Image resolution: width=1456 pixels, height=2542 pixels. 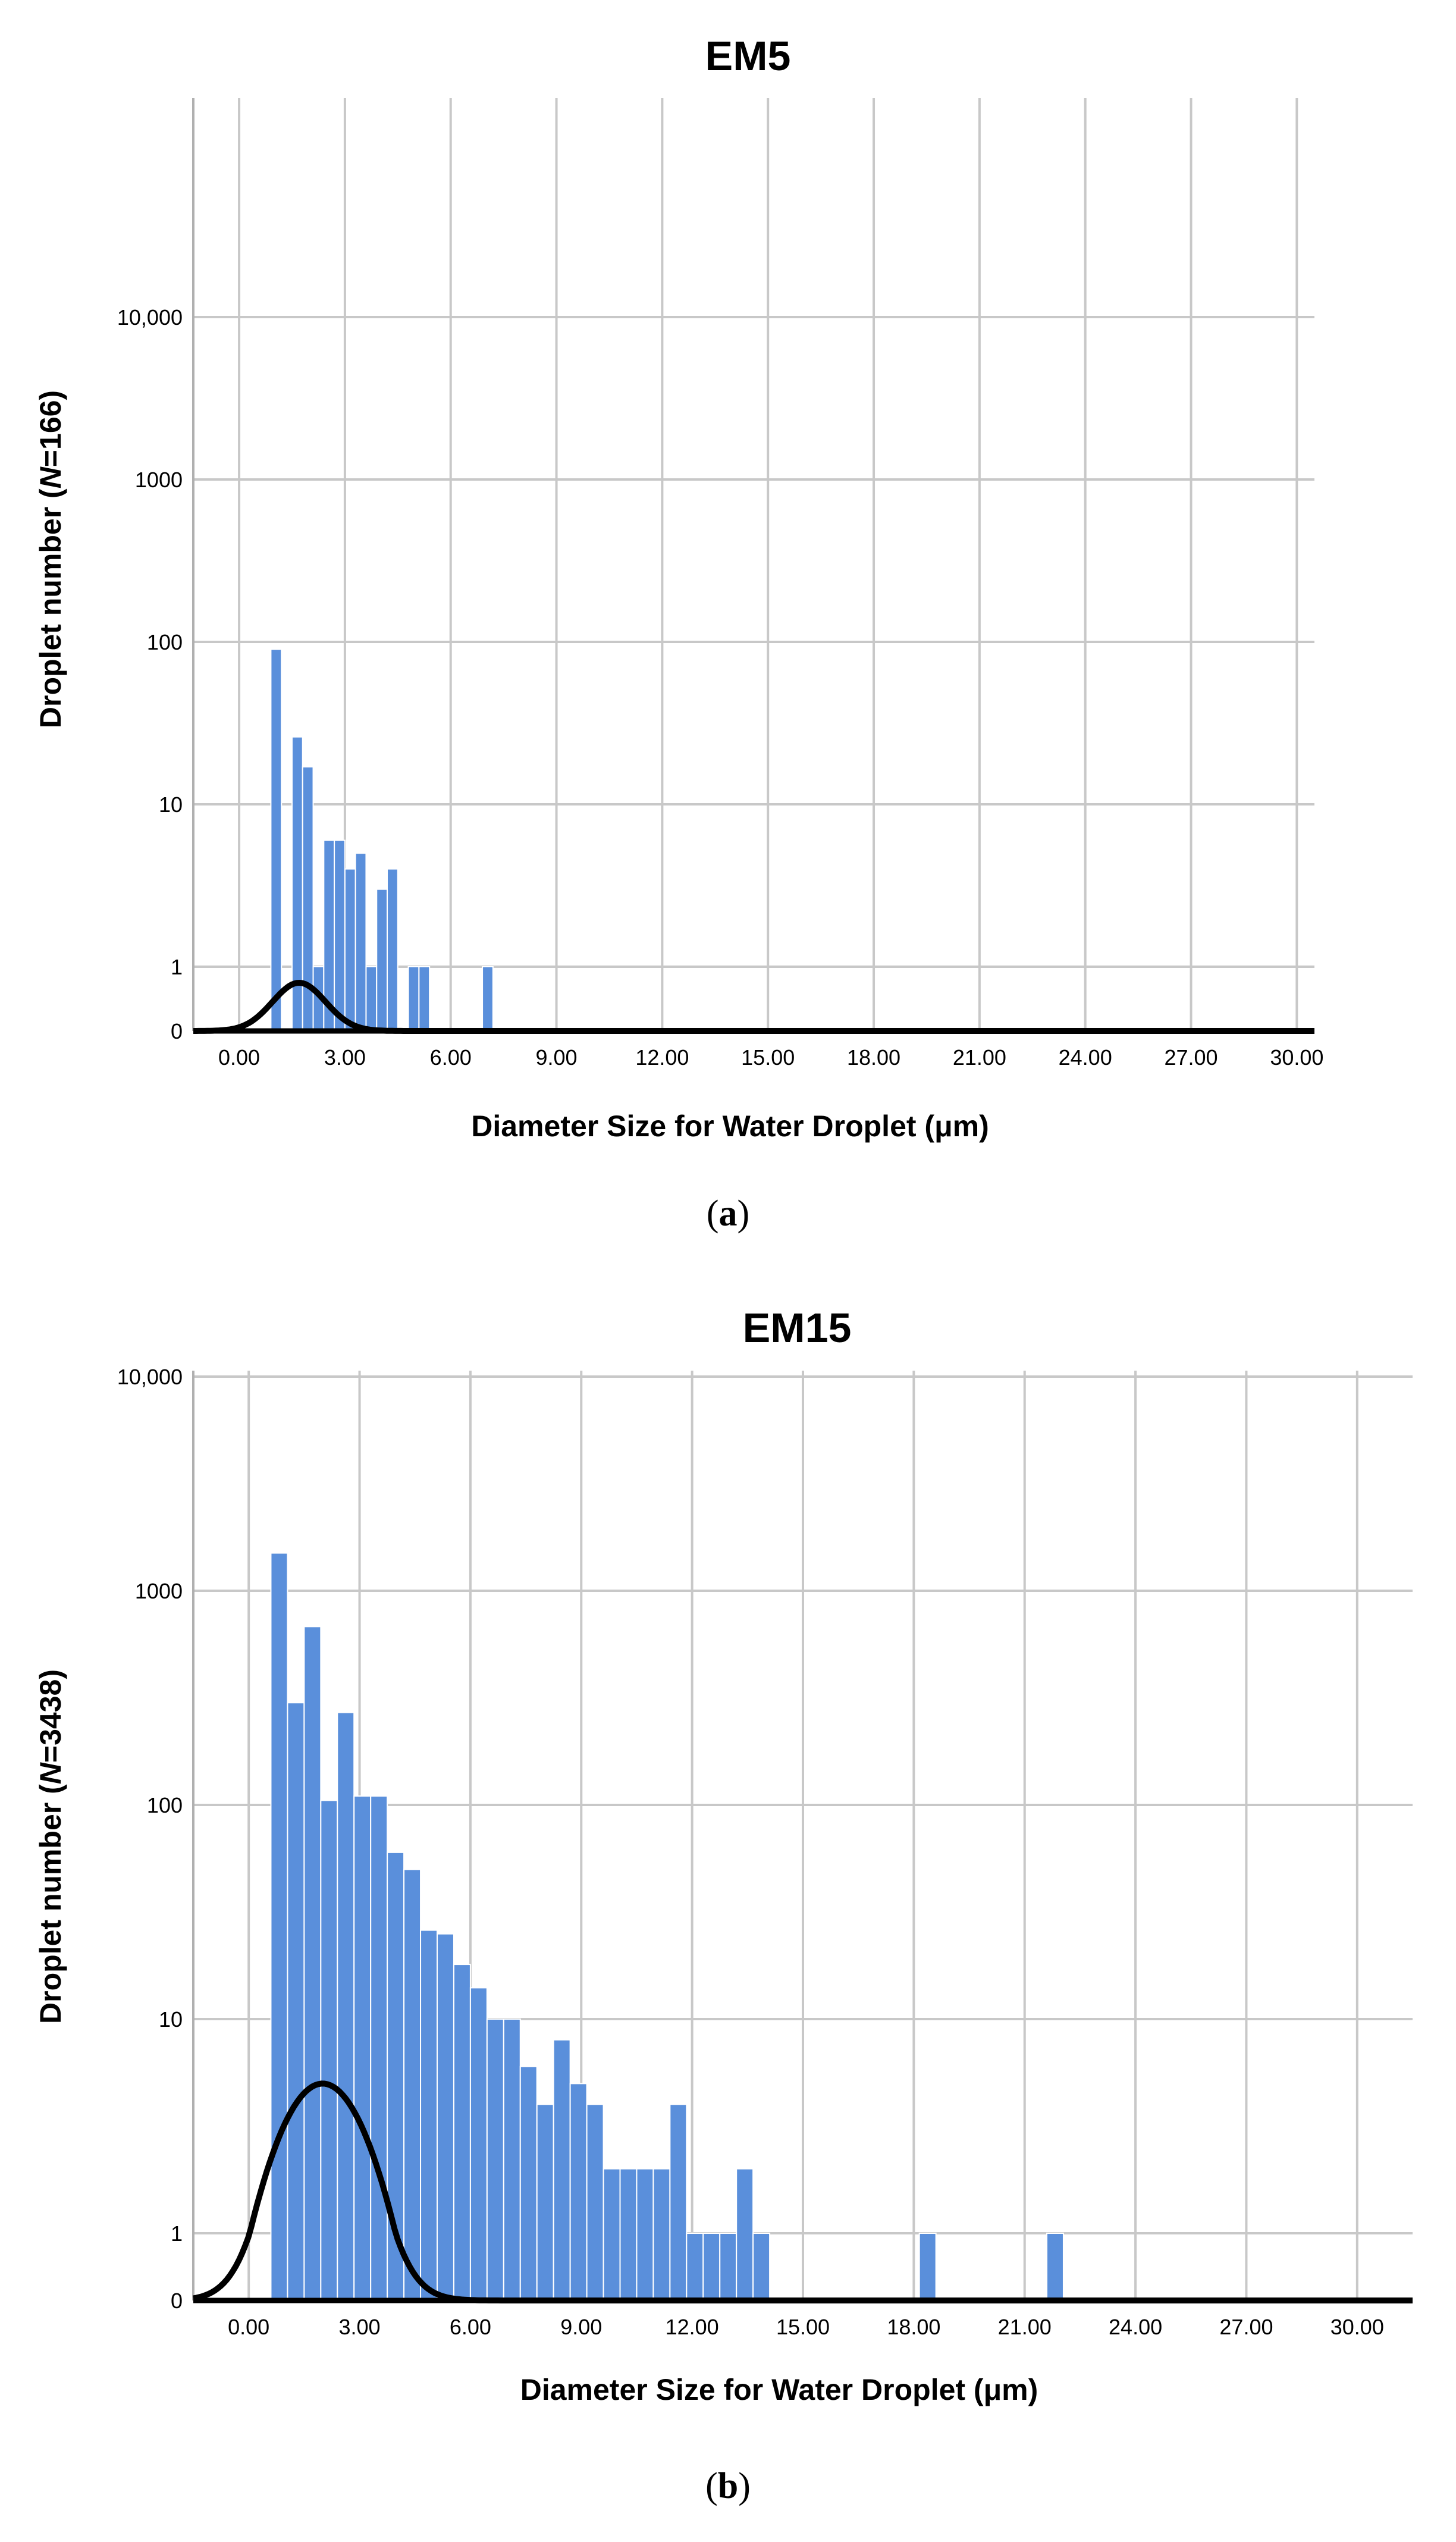 I want to click on caption-b: (b), so click(x=728, y=2486).